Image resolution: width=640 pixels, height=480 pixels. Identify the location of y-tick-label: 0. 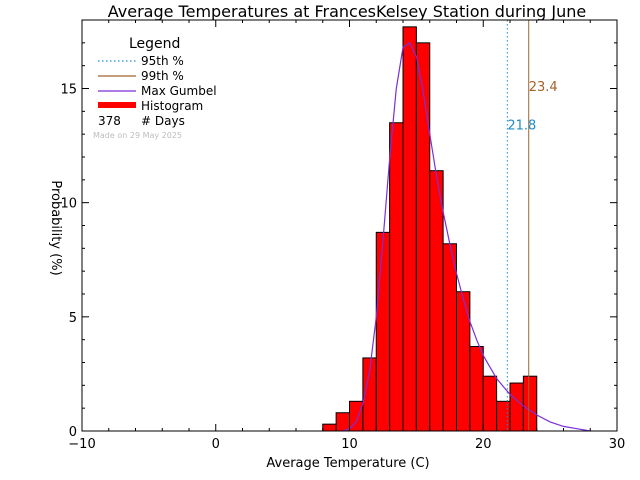
(73, 432).